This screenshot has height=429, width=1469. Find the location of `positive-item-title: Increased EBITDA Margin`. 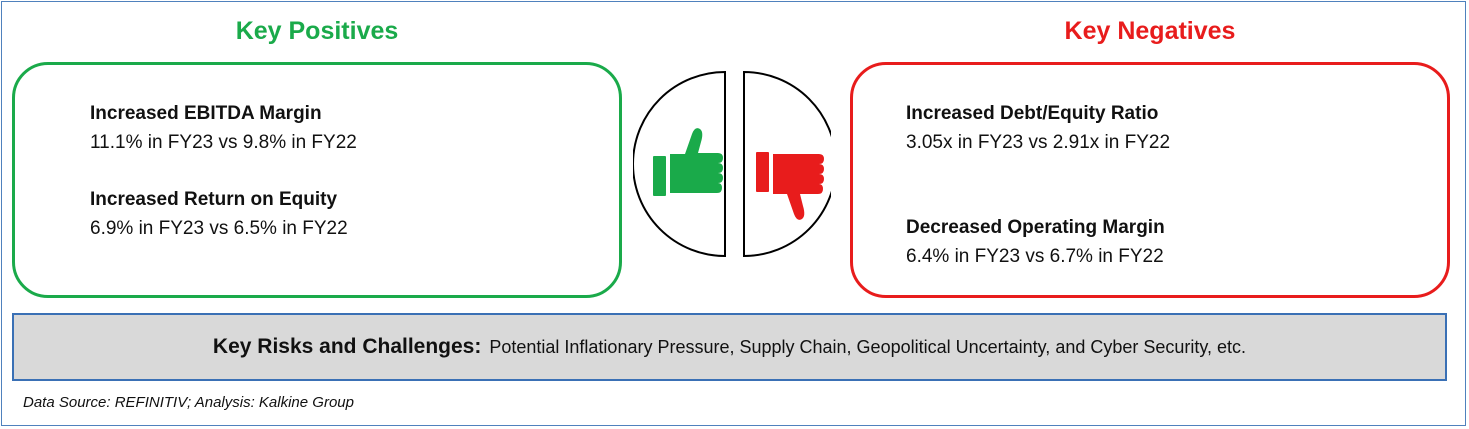

positive-item-title: Increased EBITDA Margin is located at coordinates (206, 113).